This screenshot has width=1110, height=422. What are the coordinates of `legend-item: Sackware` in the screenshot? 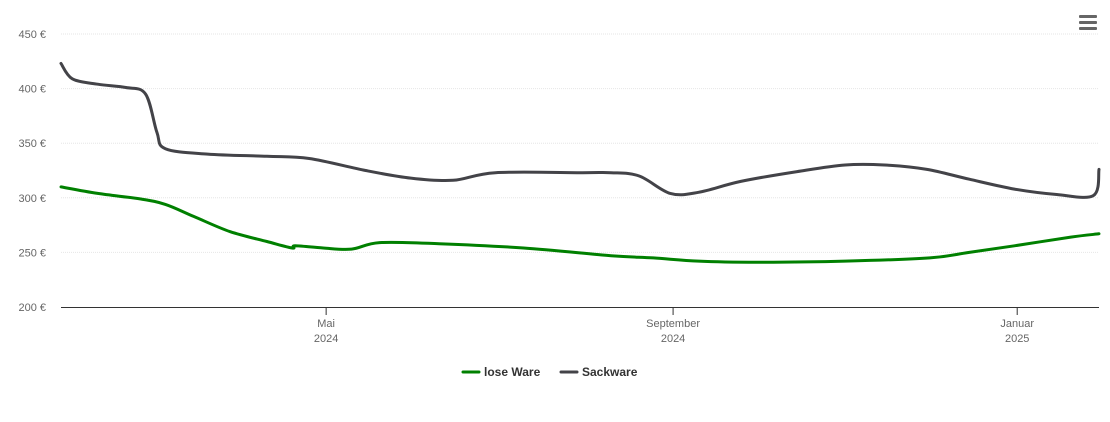 It's located at (598, 372).